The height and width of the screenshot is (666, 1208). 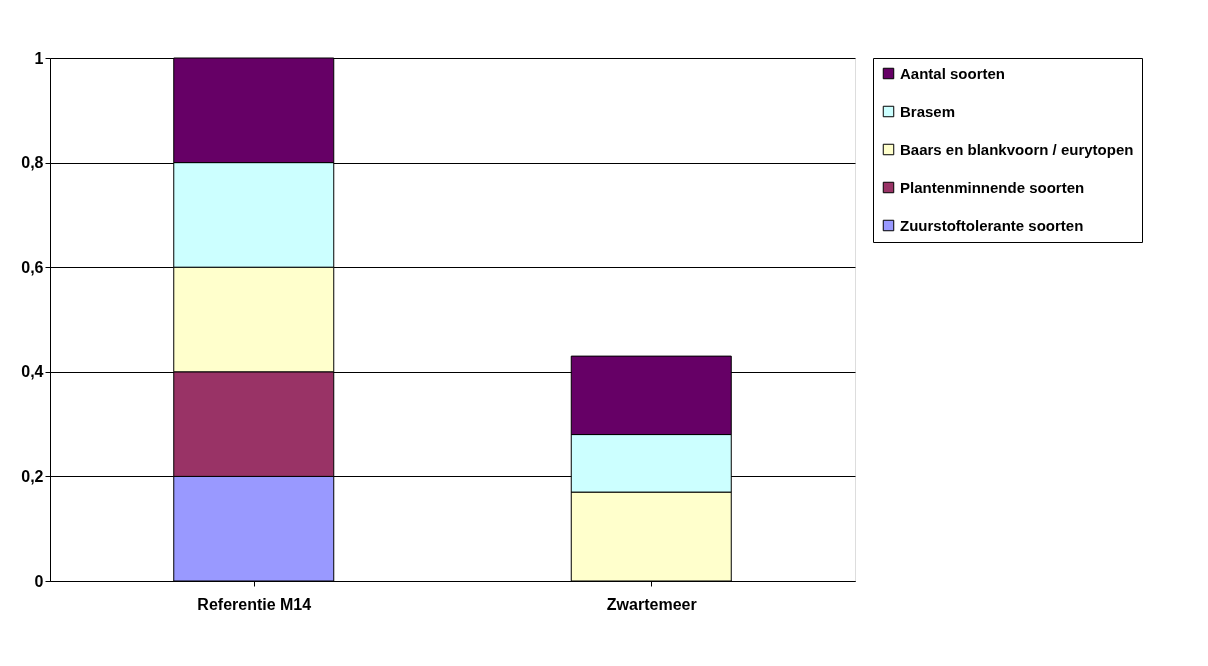 What do you see at coordinates (32, 267) in the screenshot?
I see `y-tick-label: 0,6` at bounding box center [32, 267].